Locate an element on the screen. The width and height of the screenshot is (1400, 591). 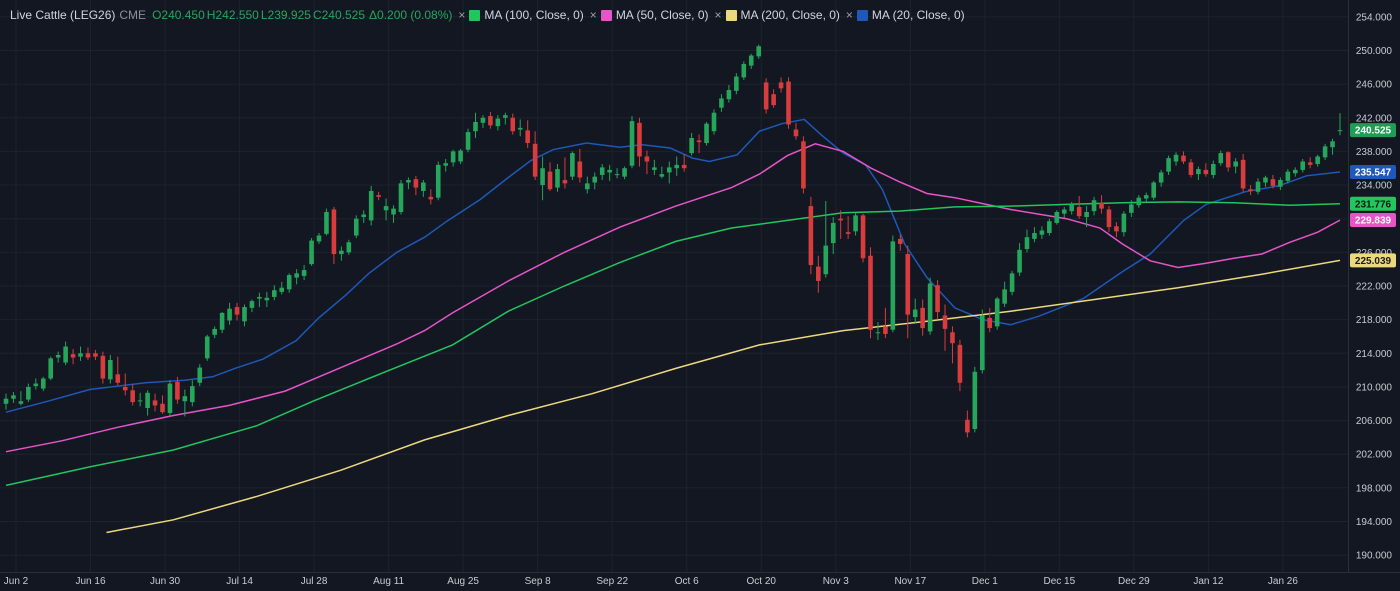
price-axis-labels: 240.525 235.547 231.776 229.839 225.039 is located at coordinates (1373, 195).